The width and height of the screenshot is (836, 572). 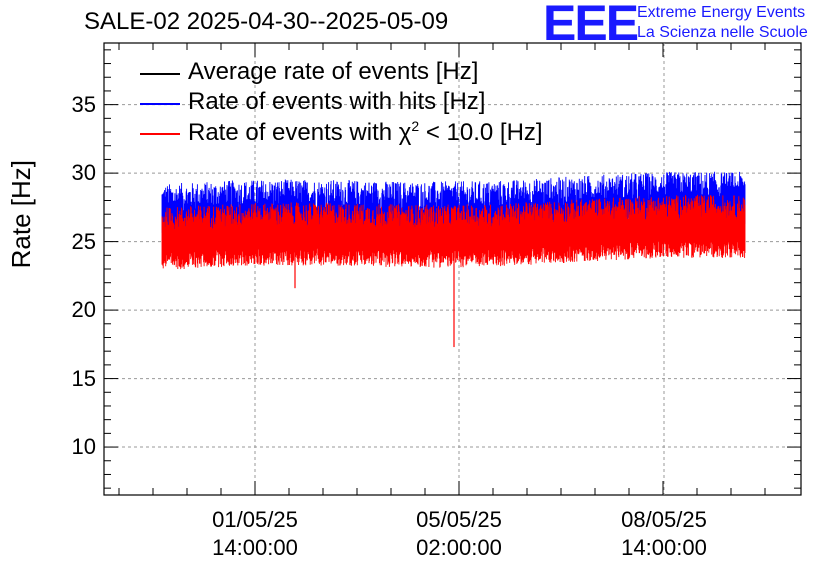 What do you see at coordinates (255, 547) in the screenshot?
I see `x-tick-time-0: 14:00:00` at bounding box center [255, 547].